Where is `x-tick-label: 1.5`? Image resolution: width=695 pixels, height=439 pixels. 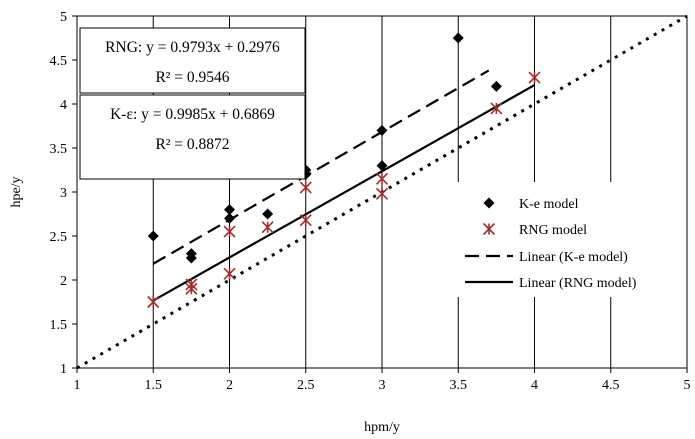
x-tick-label: 1.5 is located at coordinates (154, 385).